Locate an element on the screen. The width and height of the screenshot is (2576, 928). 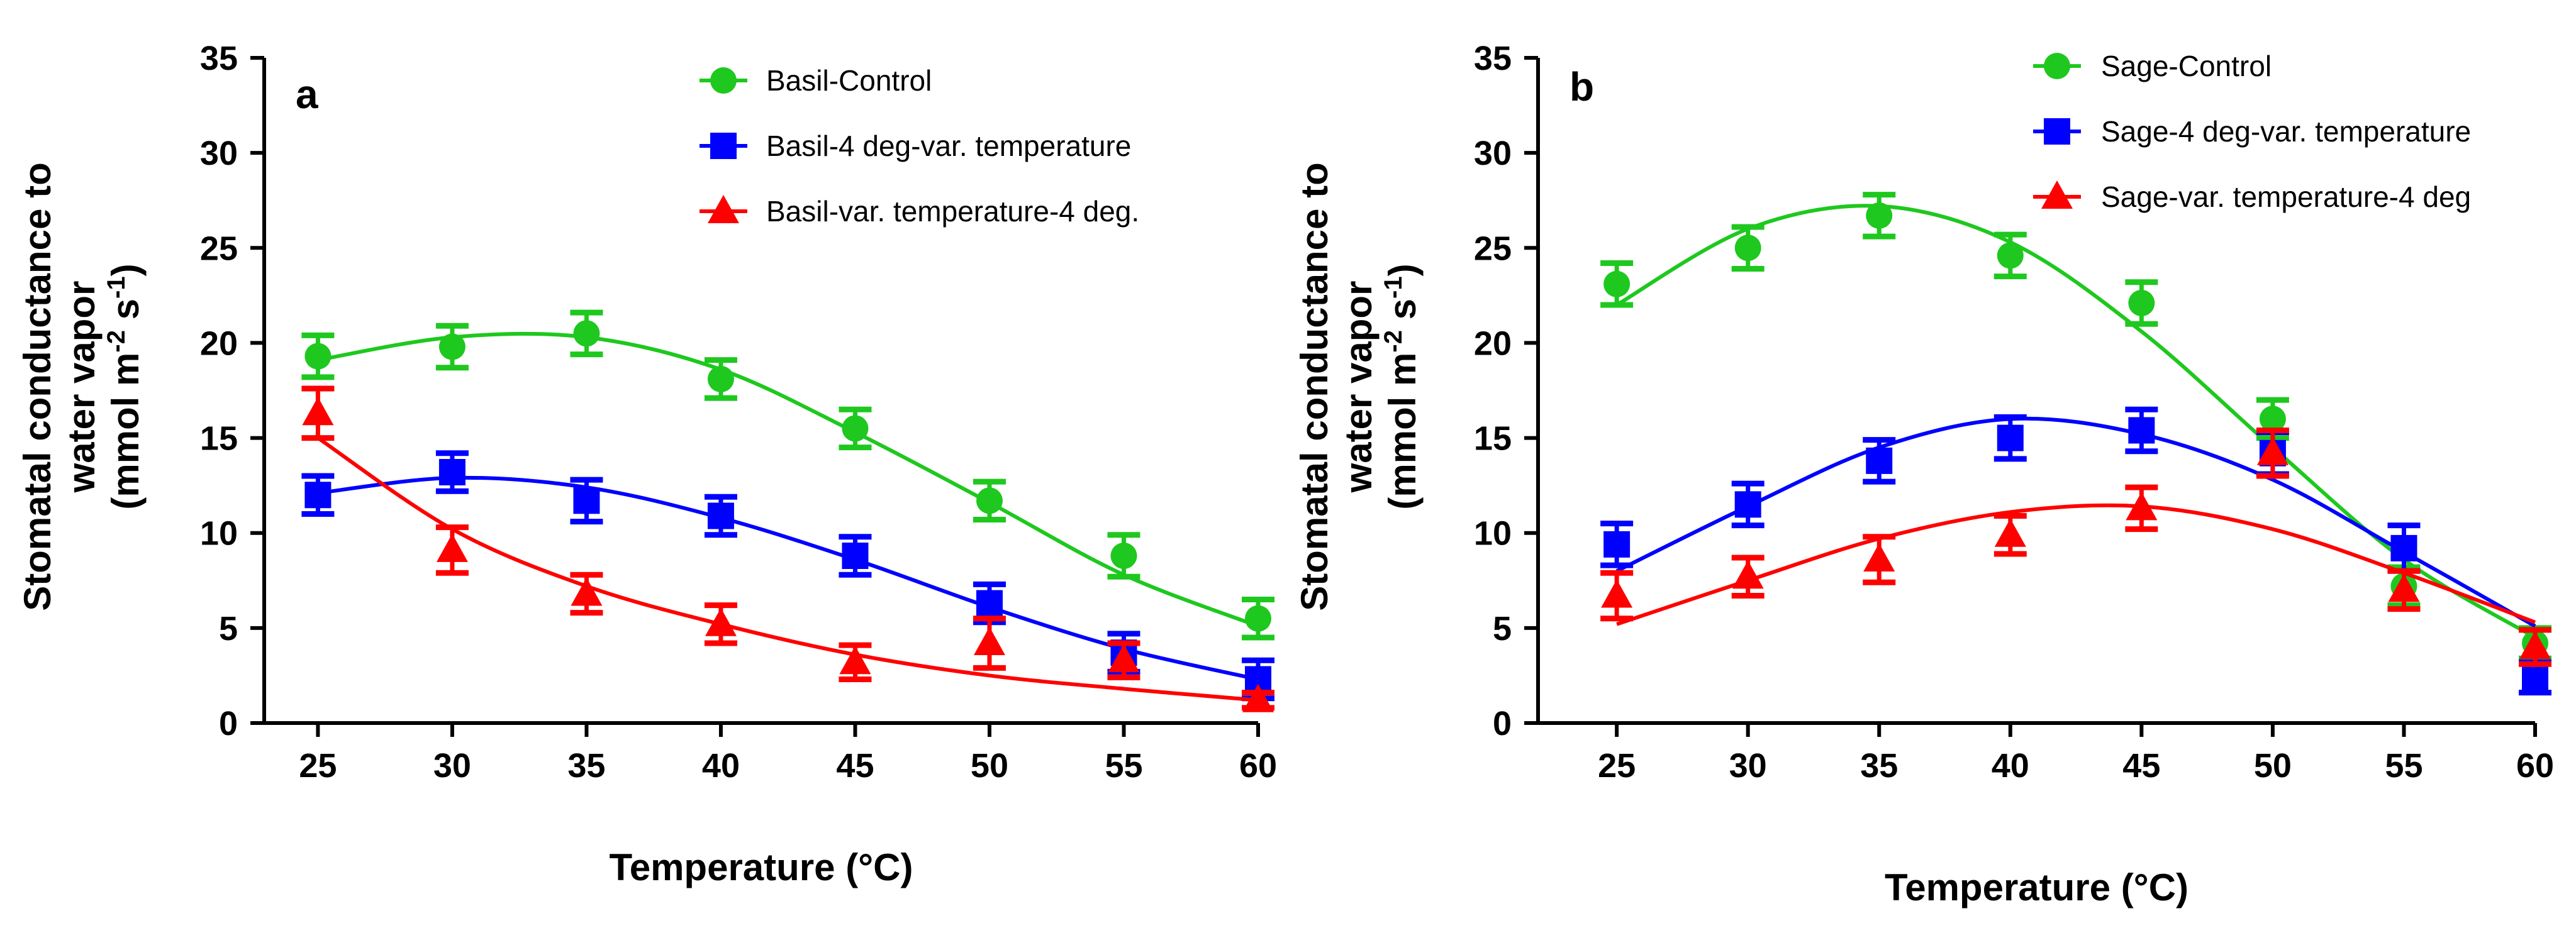
x-tick-label: 60 is located at coordinates (2535, 766).